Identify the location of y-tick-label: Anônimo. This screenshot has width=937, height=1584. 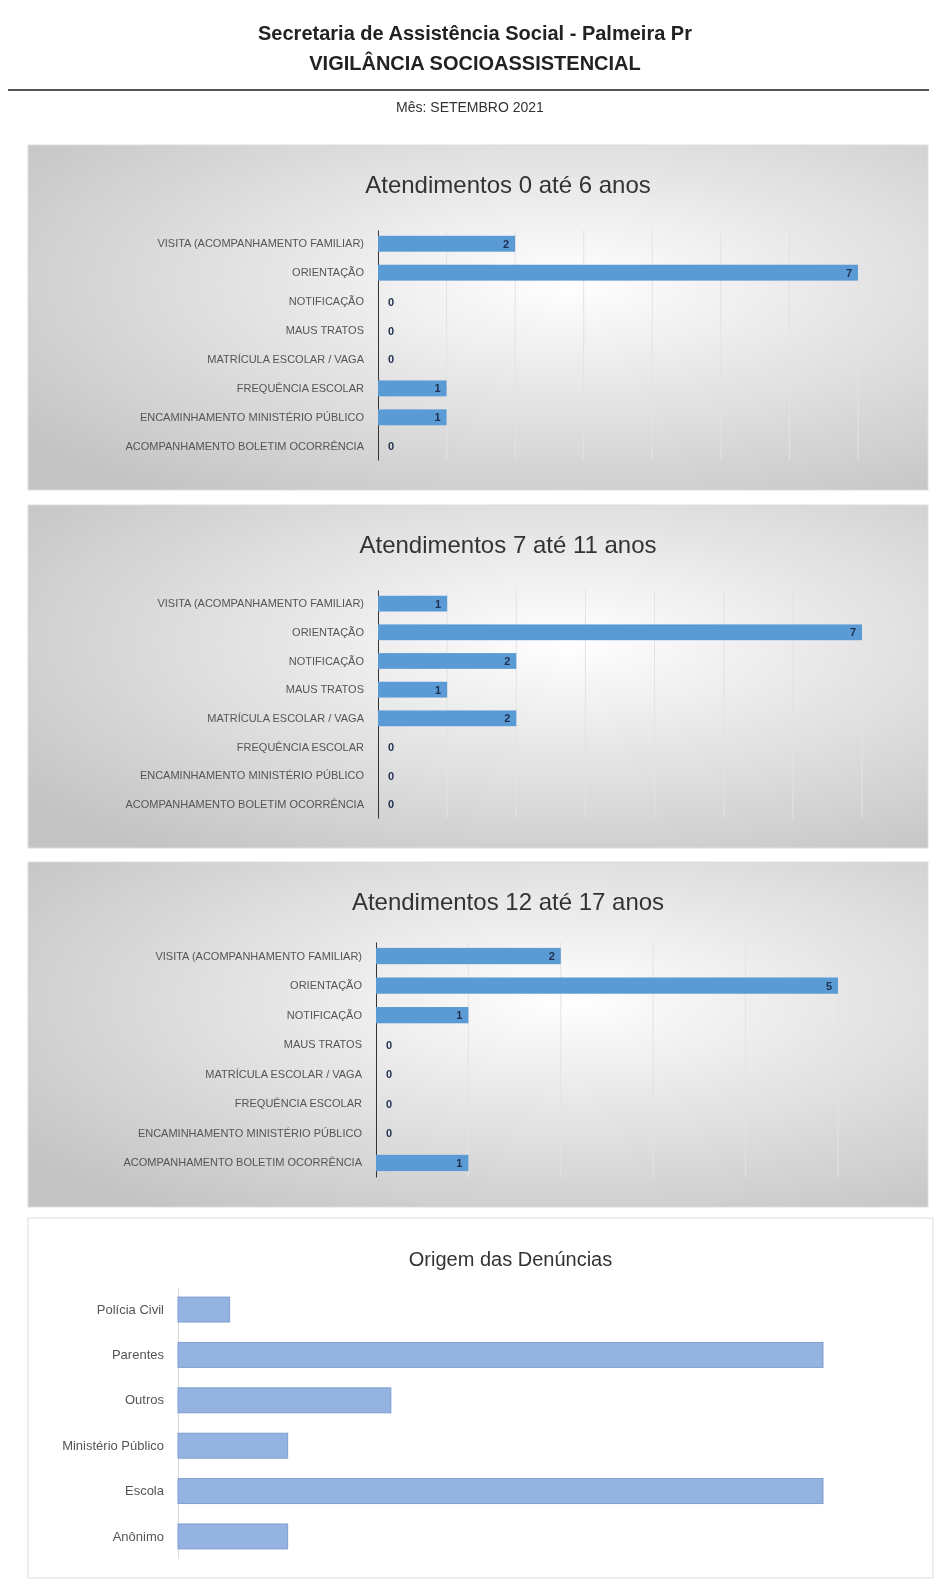
(138, 1536).